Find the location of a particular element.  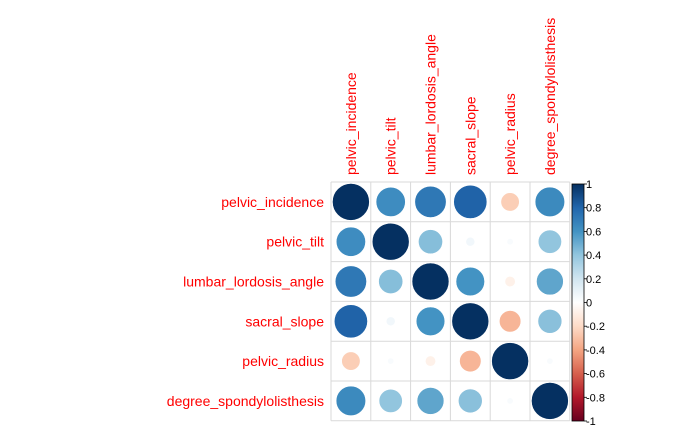

correlation-circle-pelvic_incidence-pelvic_radius is located at coordinates (510, 202).